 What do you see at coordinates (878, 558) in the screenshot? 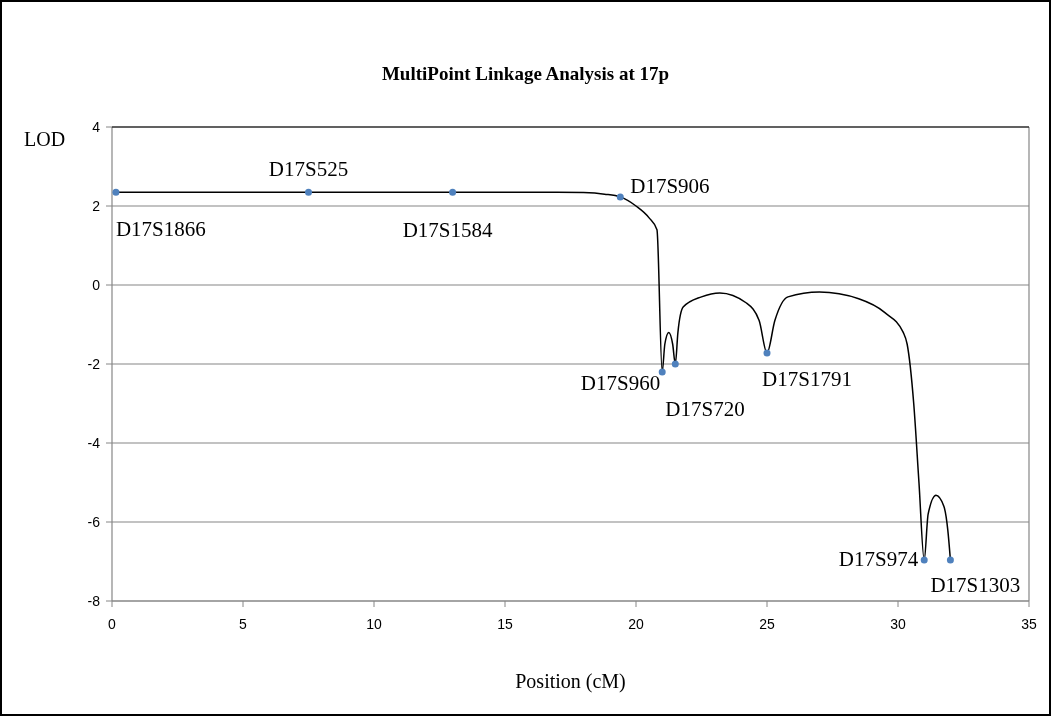
I see `annotation: D17S974` at bounding box center [878, 558].